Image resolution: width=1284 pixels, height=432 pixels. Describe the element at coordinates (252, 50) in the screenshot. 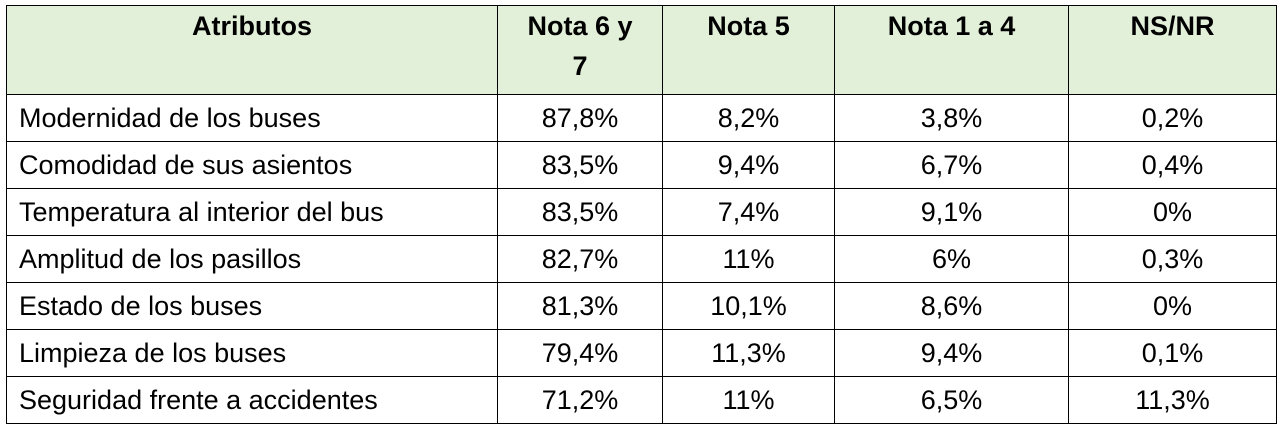

I see `header-cell: Atributos` at that location.